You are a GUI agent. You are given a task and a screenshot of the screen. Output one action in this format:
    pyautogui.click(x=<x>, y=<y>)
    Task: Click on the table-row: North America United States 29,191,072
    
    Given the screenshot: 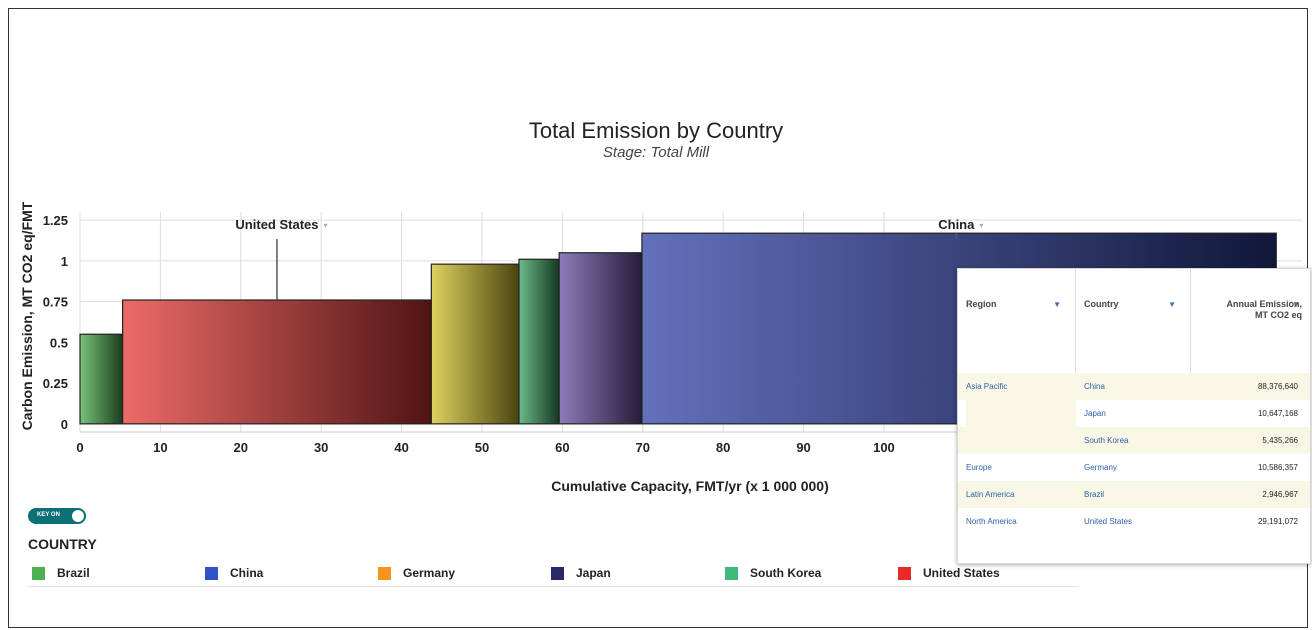 What is the action you would take?
    pyautogui.click(x=1134, y=521)
    